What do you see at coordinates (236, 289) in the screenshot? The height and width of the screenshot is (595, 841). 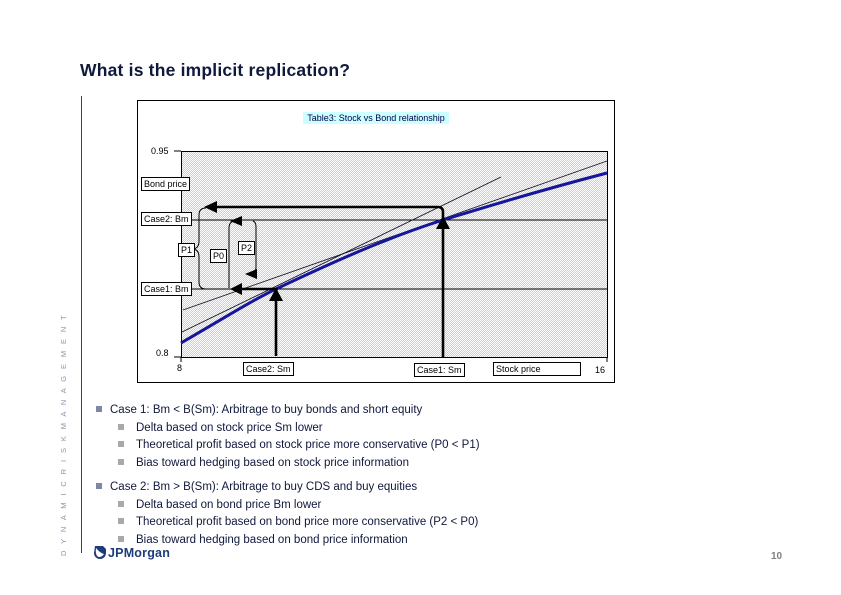 I see `case1-bm-arrowhead-left` at bounding box center [236, 289].